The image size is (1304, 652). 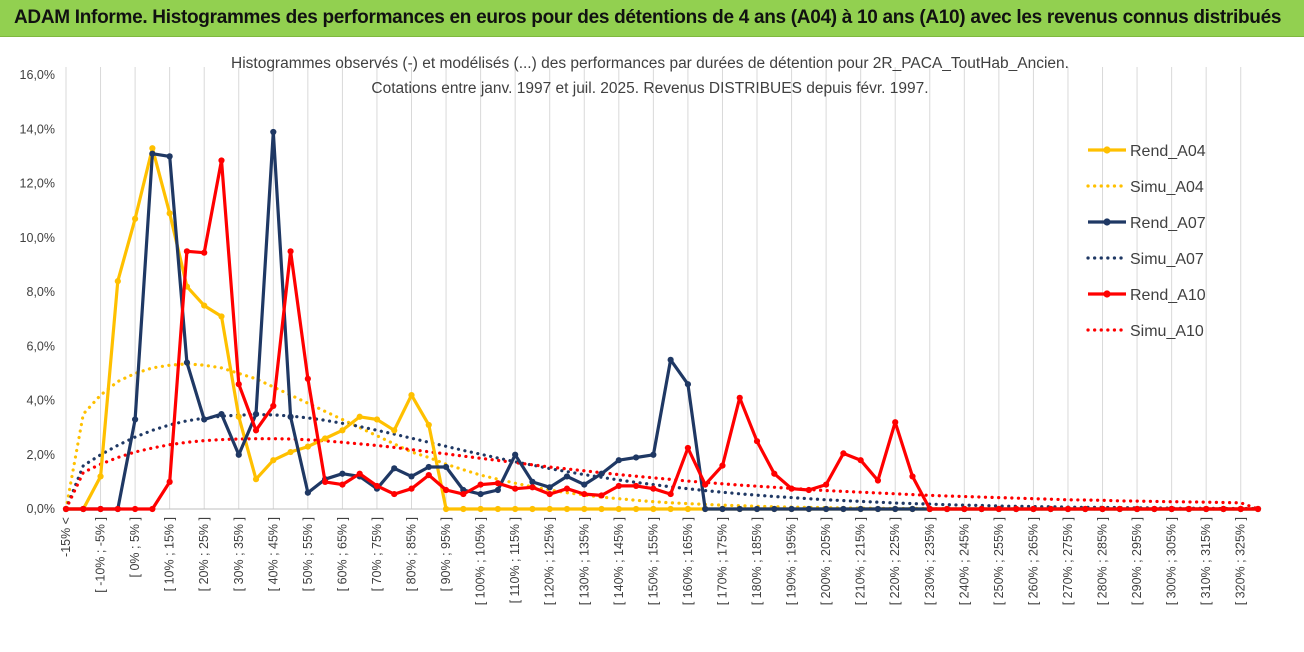 I want to click on y-tick-label: 12,0%, so click(x=37, y=184).